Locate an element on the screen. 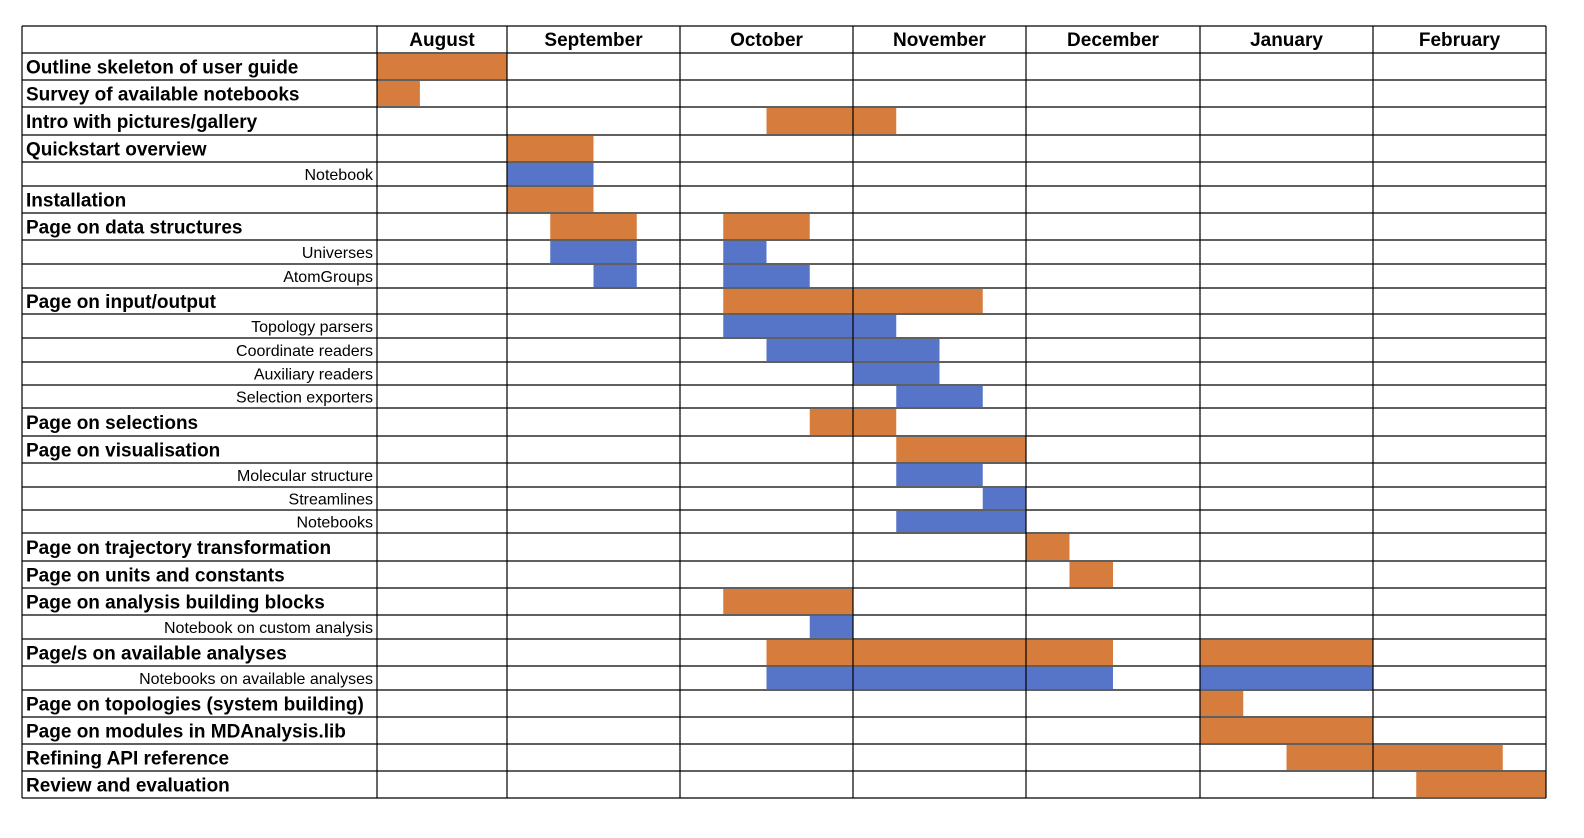 Image resolution: width=1584 pixels, height=838 pixels. month-header: October is located at coordinates (766, 40).